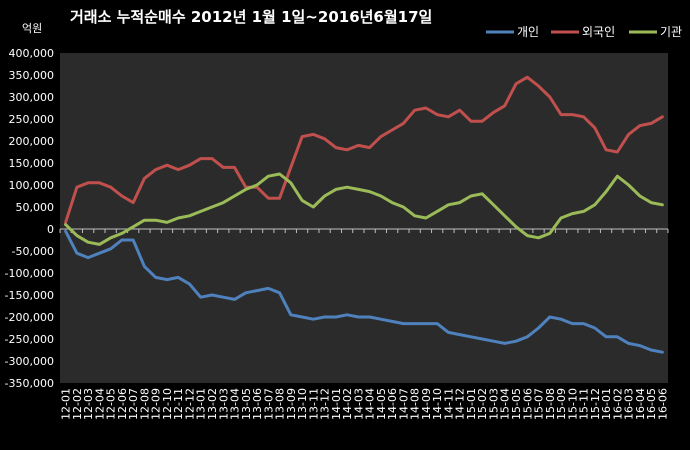 This screenshot has width=690, height=450. Describe the element at coordinates (32, 75) in the screenshot. I see `y-tick-label: 350,000` at that location.